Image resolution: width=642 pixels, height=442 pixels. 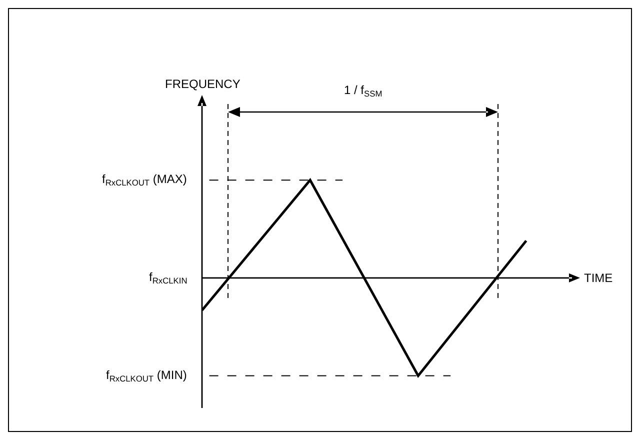 I want to click on text: 1 / f$_{SSM}$, so click(x=363, y=91).